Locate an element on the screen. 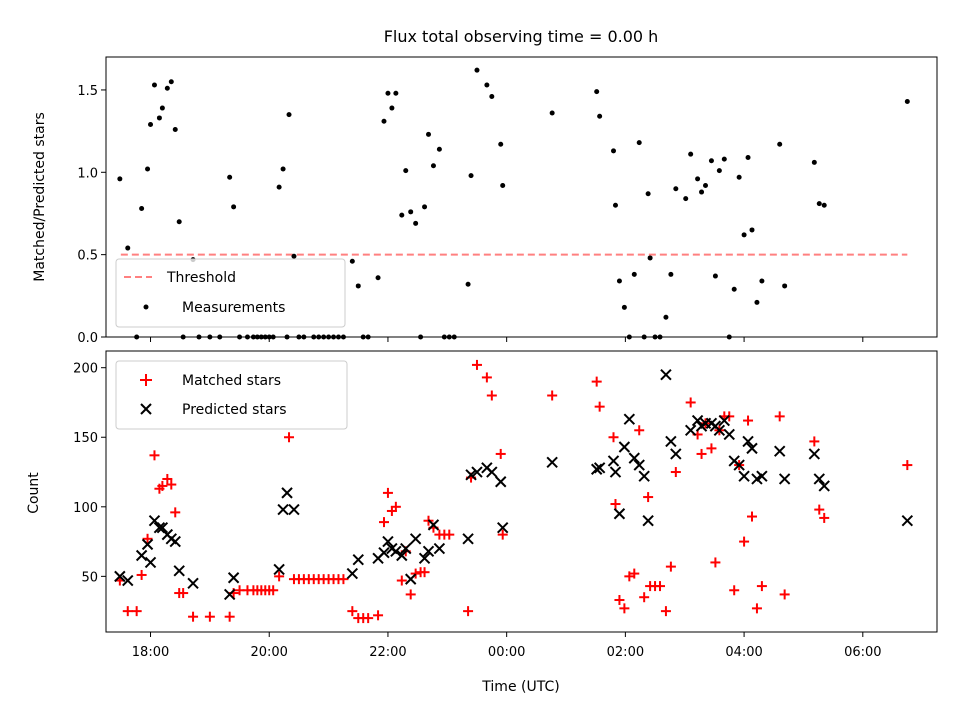 The height and width of the screenshot is (720, 960). legend-matched-label: Matched stars is located at coordinates (231, 381).